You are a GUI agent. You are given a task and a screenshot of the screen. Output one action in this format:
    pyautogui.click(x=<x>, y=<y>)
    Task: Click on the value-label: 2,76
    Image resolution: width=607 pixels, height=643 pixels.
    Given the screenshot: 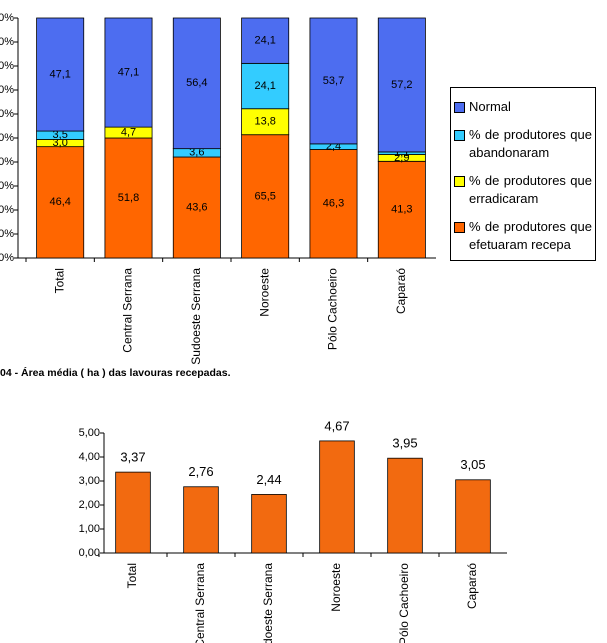 What is the action you would take?
    pyautogui.click(x=200, y=471)
    